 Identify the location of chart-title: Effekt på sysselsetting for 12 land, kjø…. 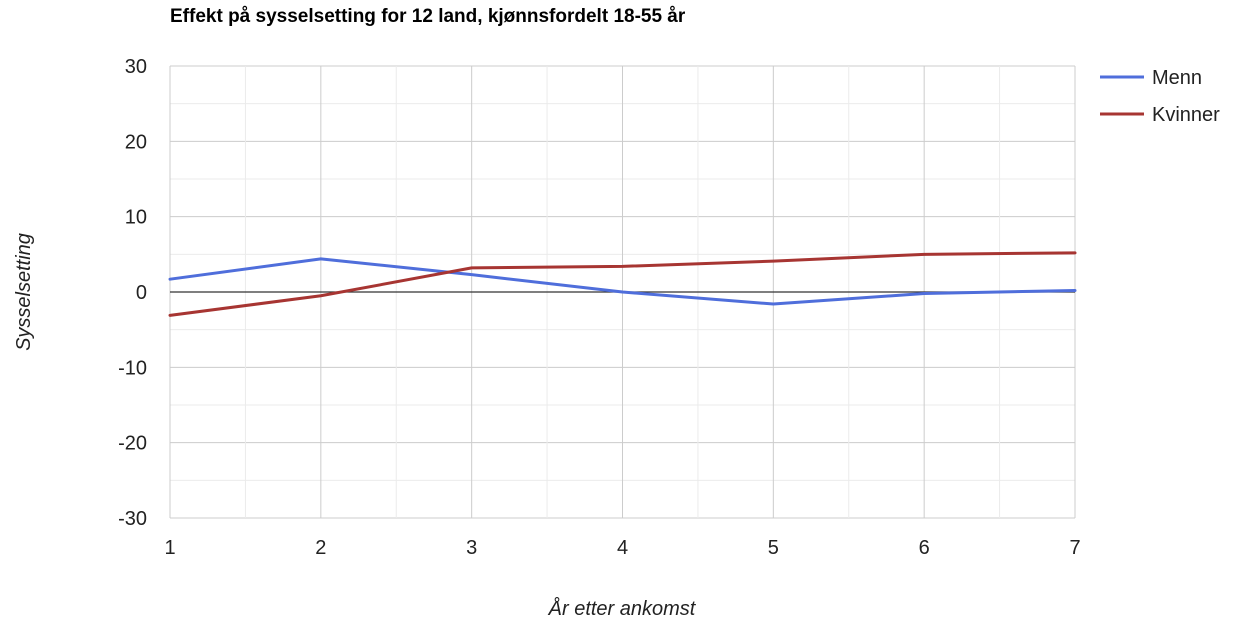
(428, 16).